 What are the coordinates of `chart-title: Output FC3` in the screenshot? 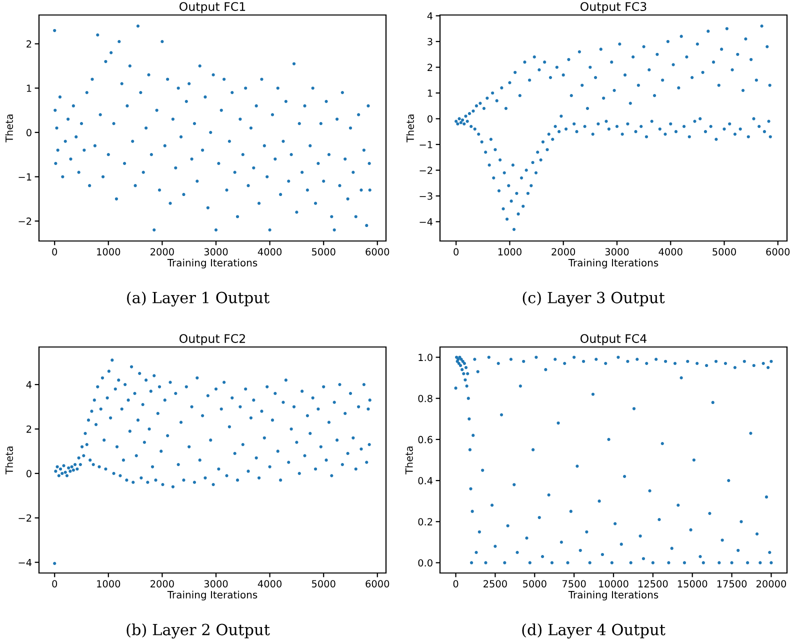 It's located at (613, 8).